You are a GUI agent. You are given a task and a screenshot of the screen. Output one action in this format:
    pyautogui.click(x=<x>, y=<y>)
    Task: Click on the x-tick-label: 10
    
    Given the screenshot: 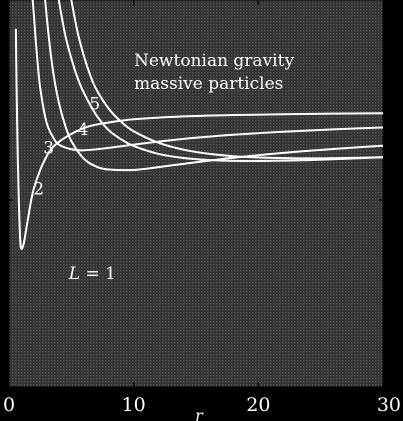 What is the action you would take?
    pyautogui.click(x=134, y=405)
    